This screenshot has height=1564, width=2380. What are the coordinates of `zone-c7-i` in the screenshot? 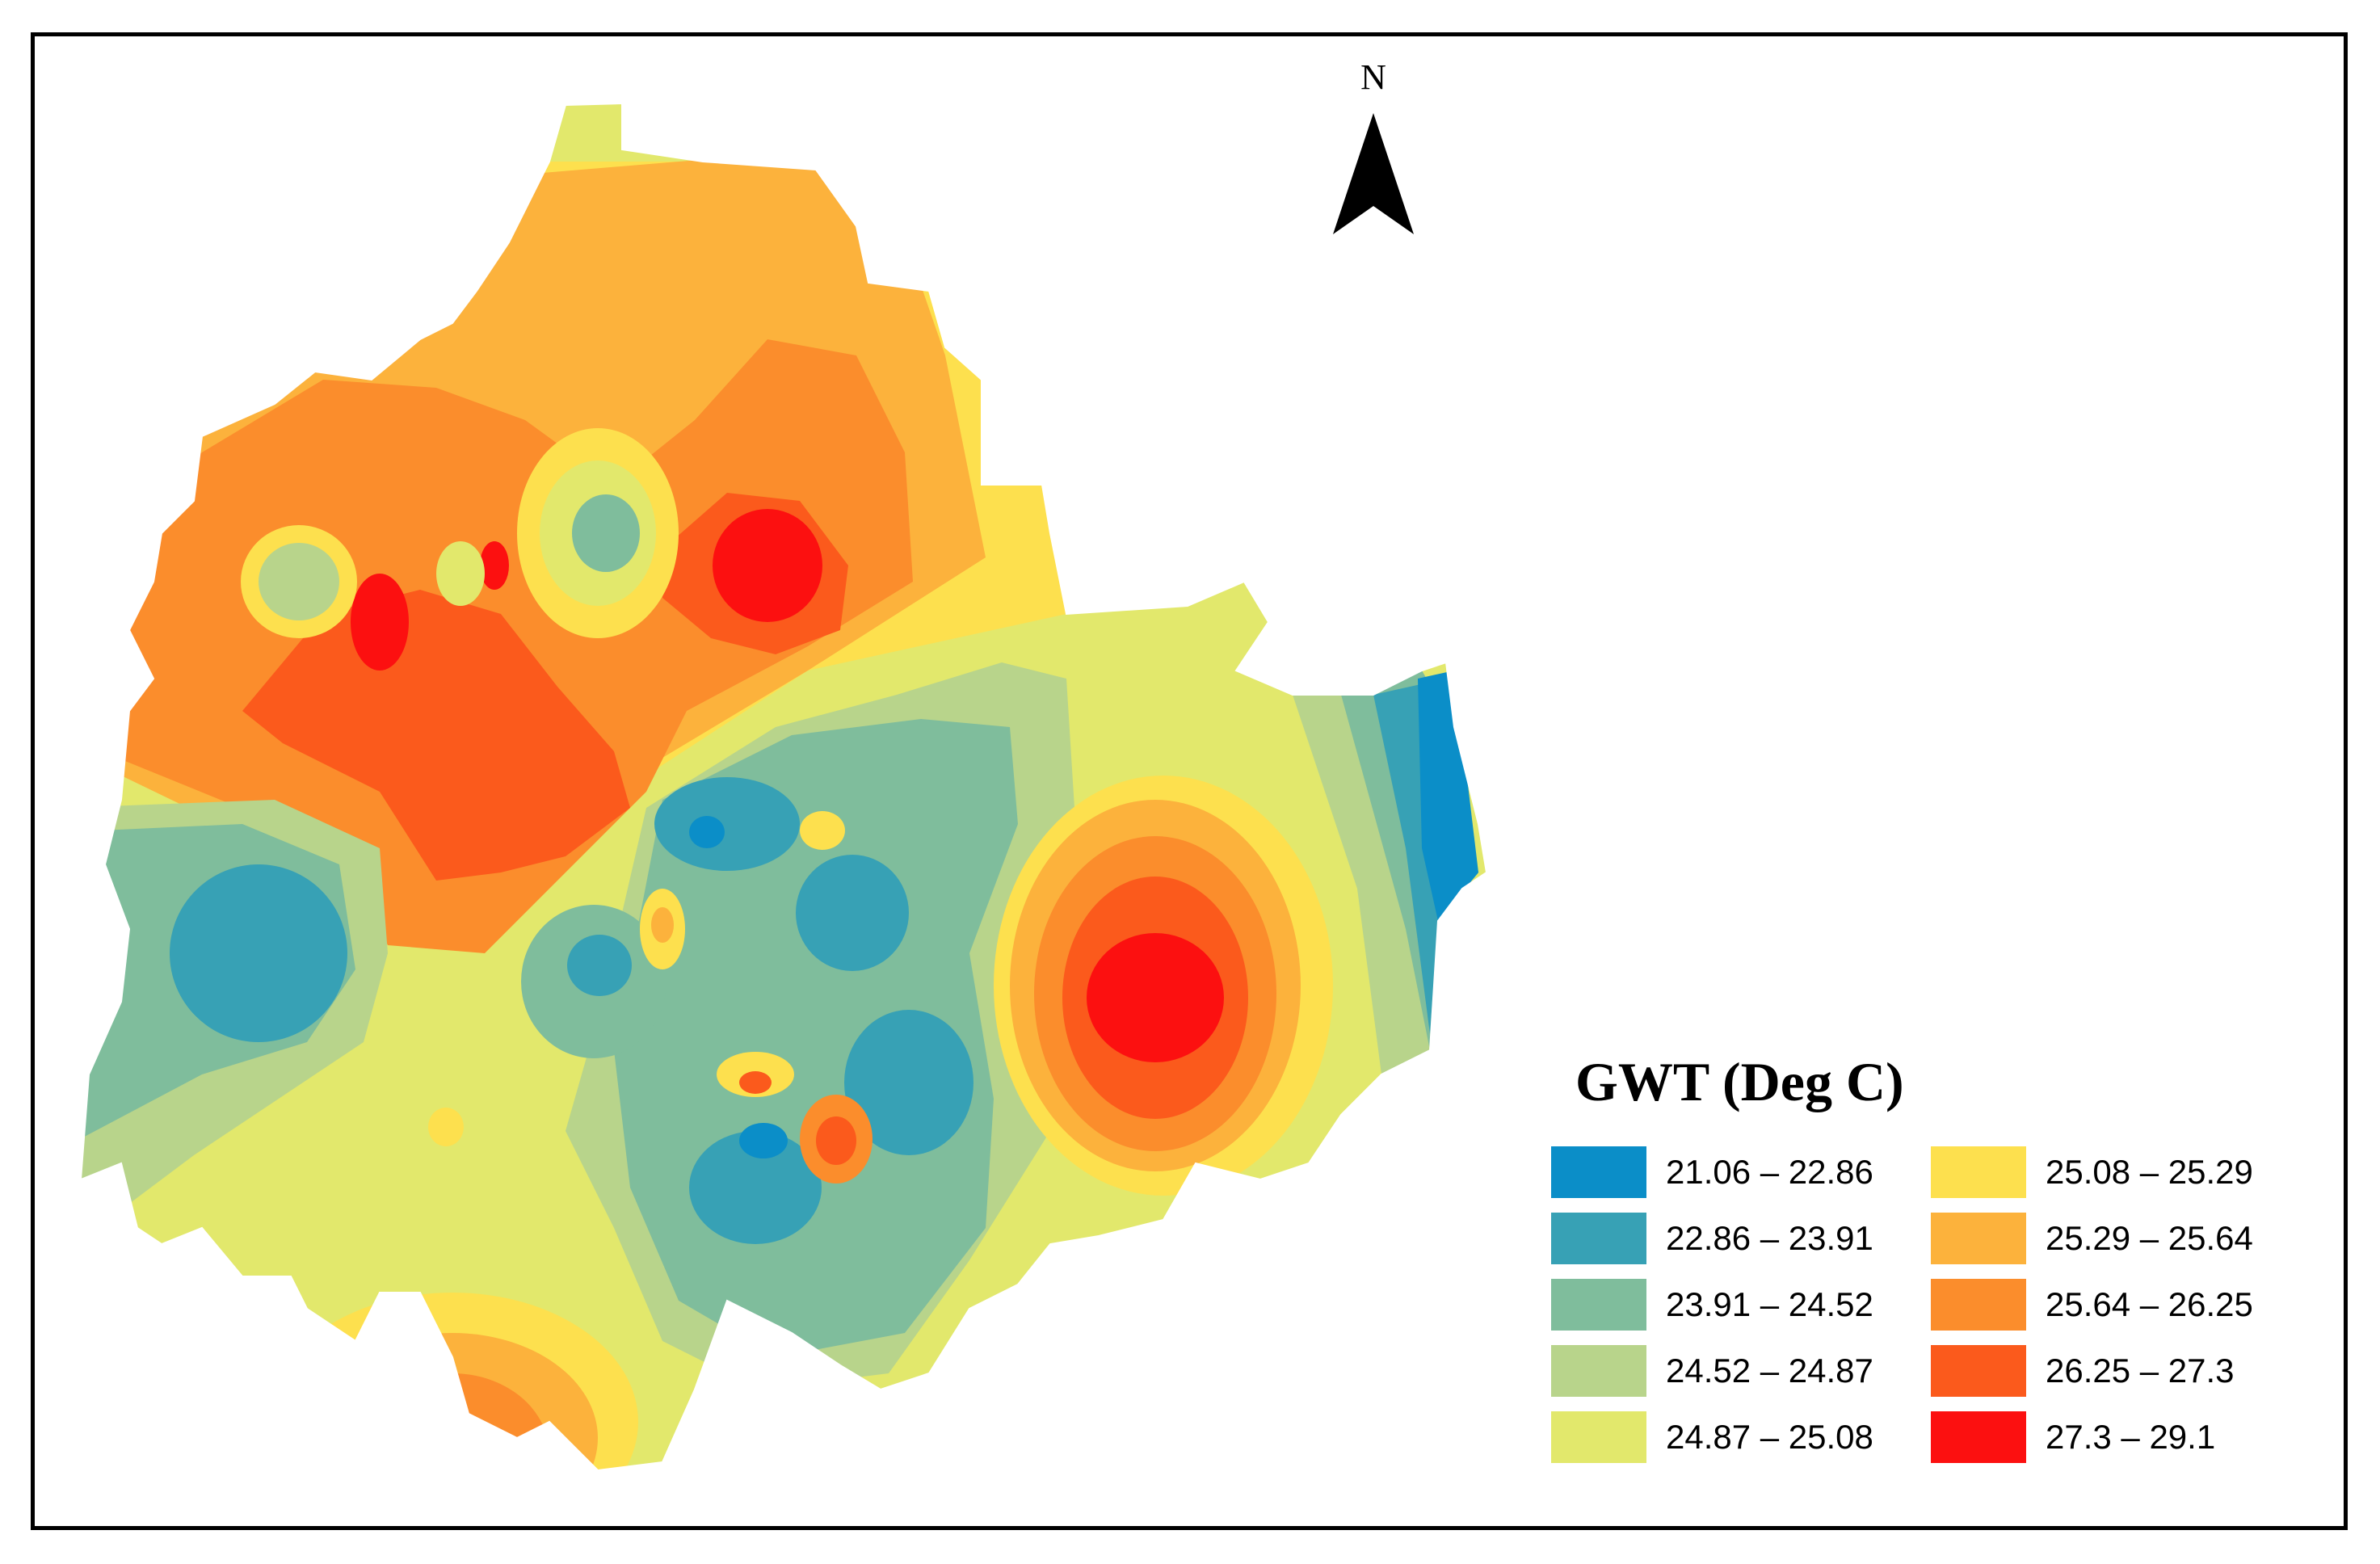 It's located at (662, 925).